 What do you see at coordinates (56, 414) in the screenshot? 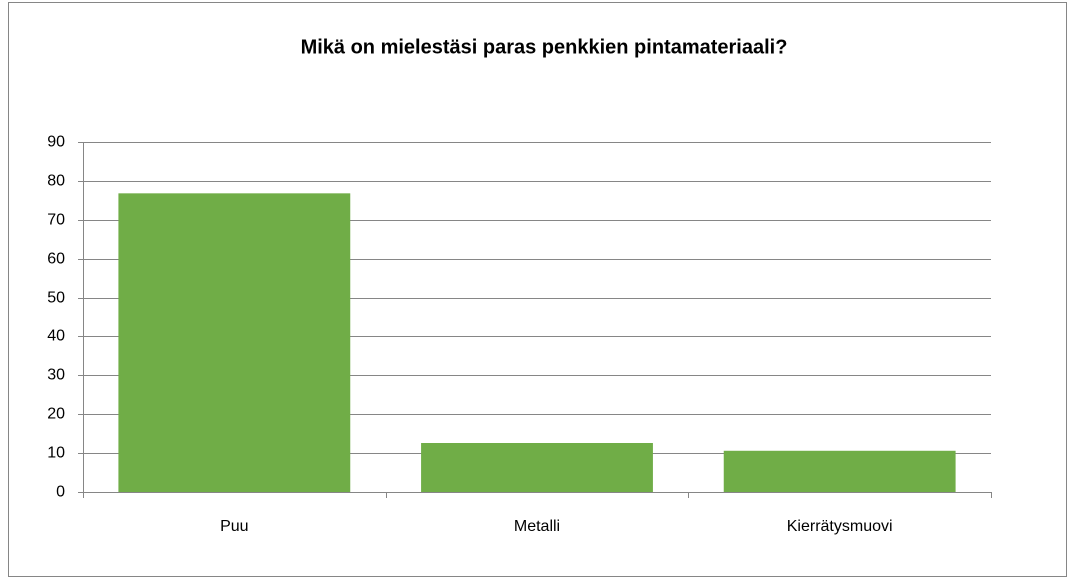
I see `y-tick-label: 20` at bounding box center [56, 414].